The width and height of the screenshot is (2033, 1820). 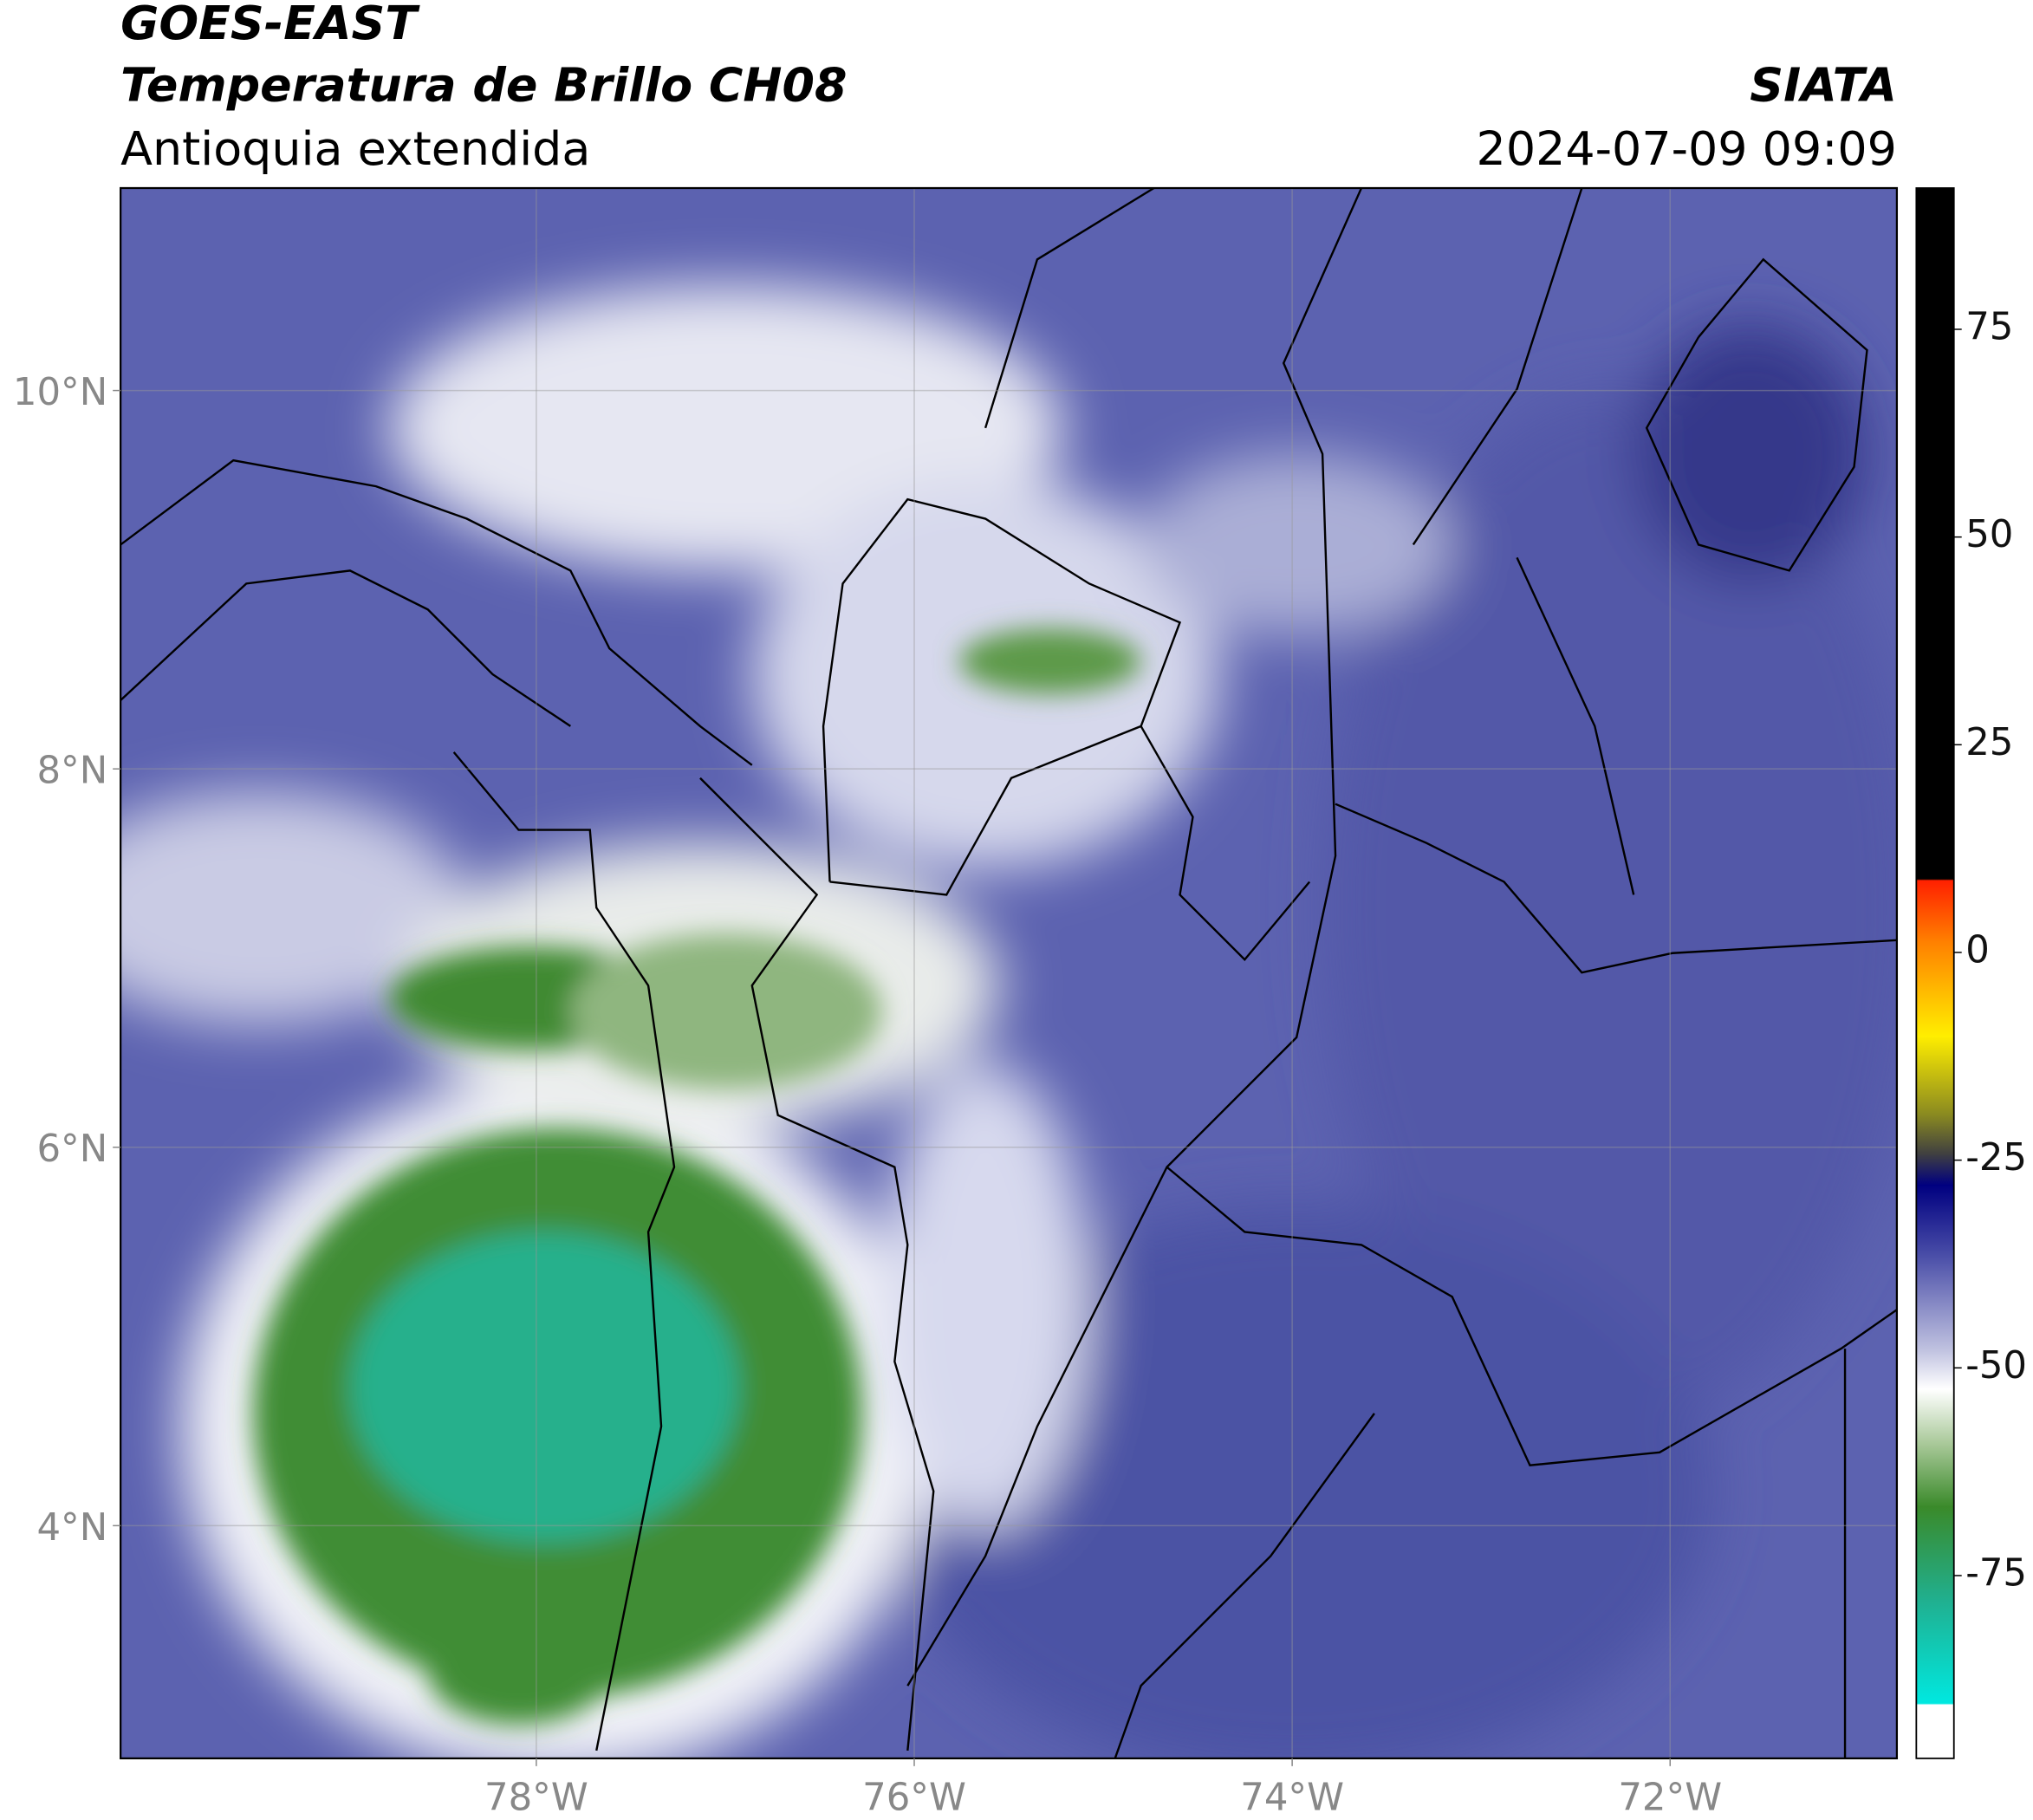 I want to click on colorbar, so click(x=1935, y=973).